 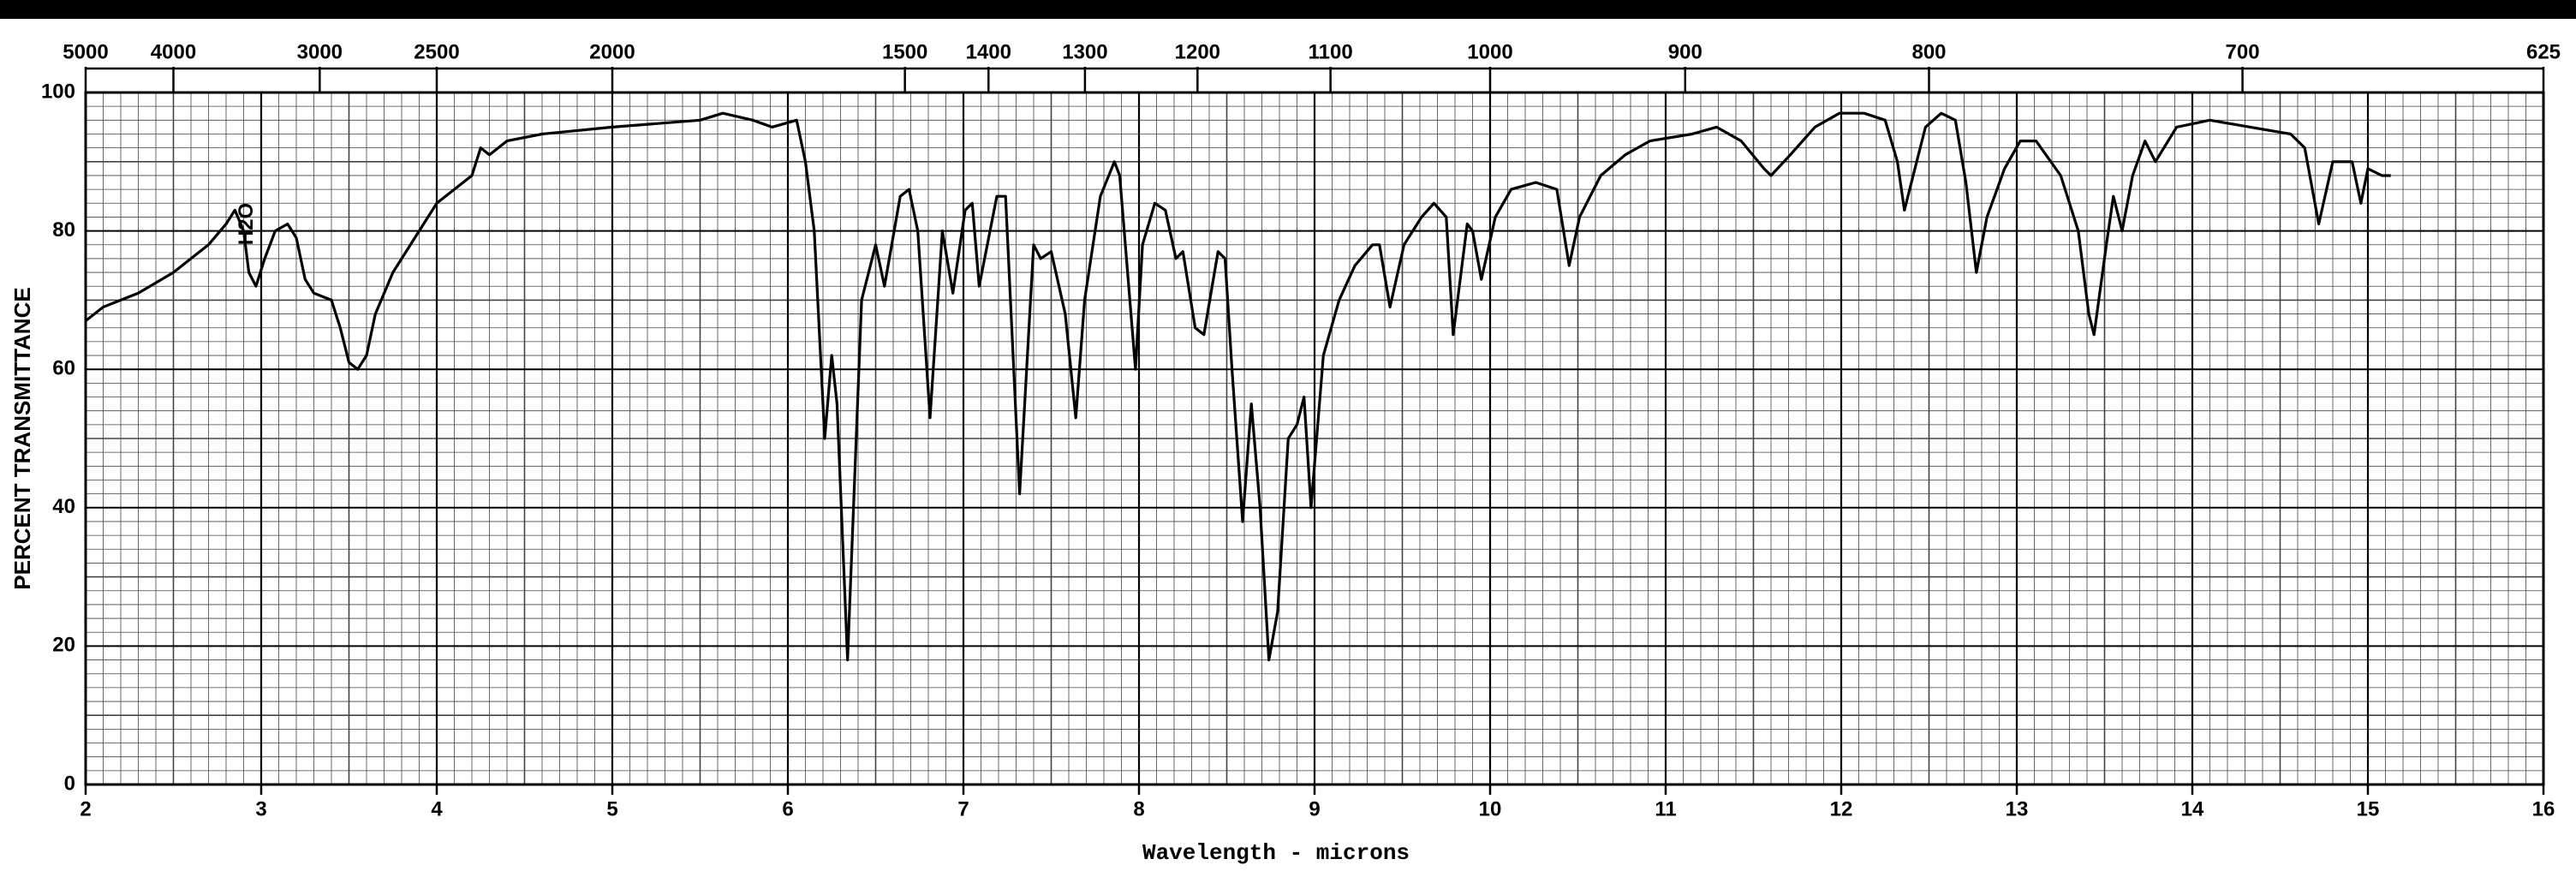 I want to click on x2-tick-label: 1400, so click(x=989, y=51).